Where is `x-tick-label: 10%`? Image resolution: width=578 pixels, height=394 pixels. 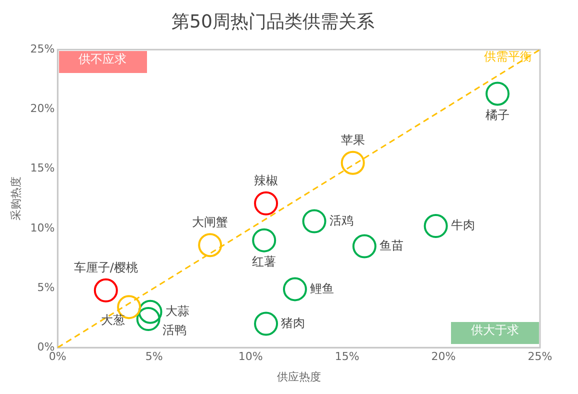
x-tick-label: 10% is located at coordinates (250, 357).